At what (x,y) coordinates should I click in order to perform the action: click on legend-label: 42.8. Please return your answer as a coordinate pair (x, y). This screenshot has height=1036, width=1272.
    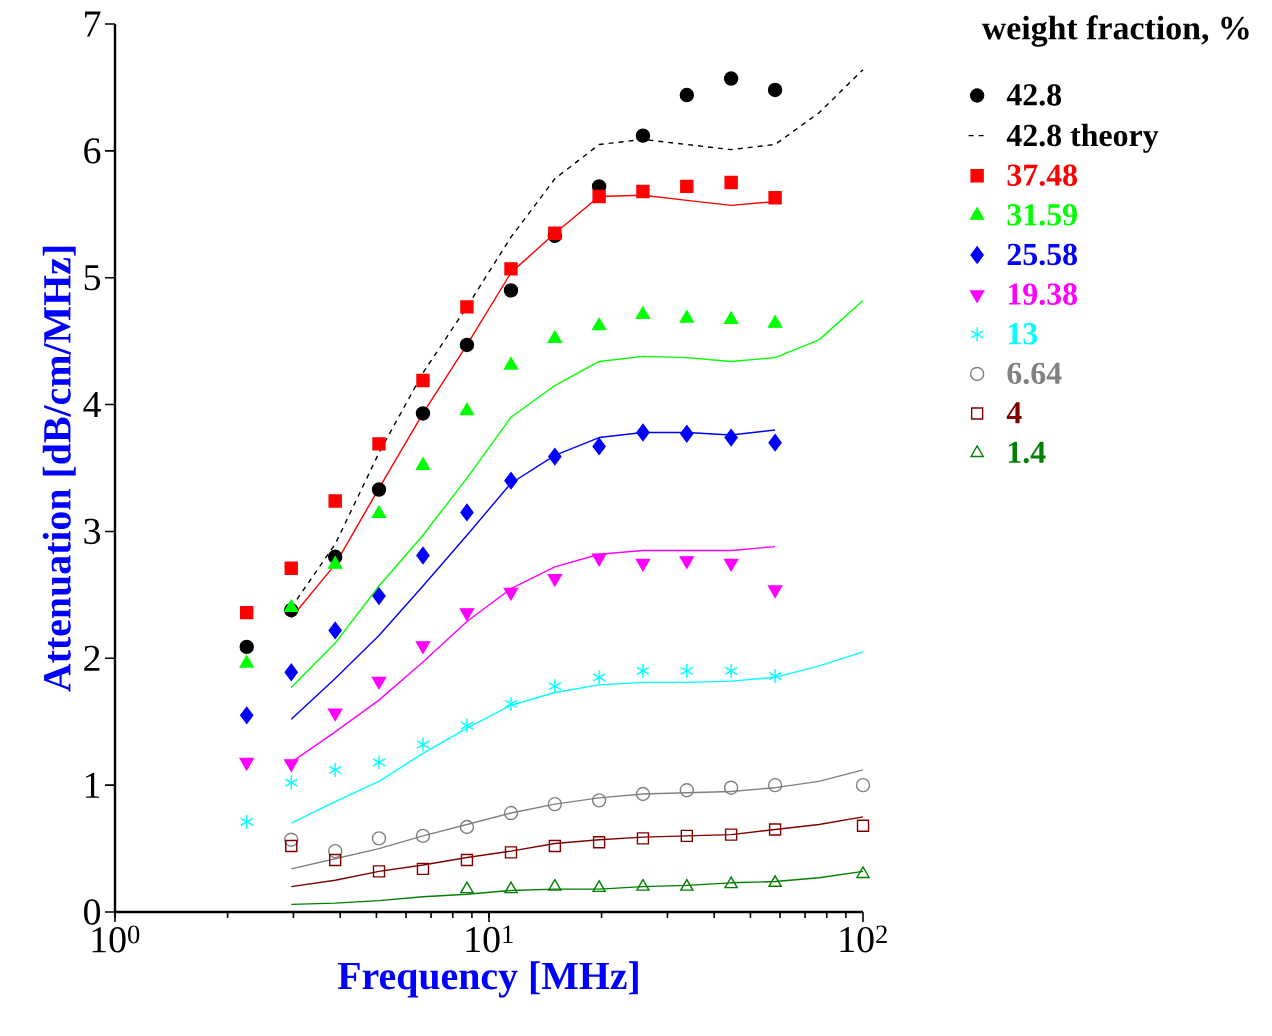
    Looking at the image, I should click on (1034, 95).